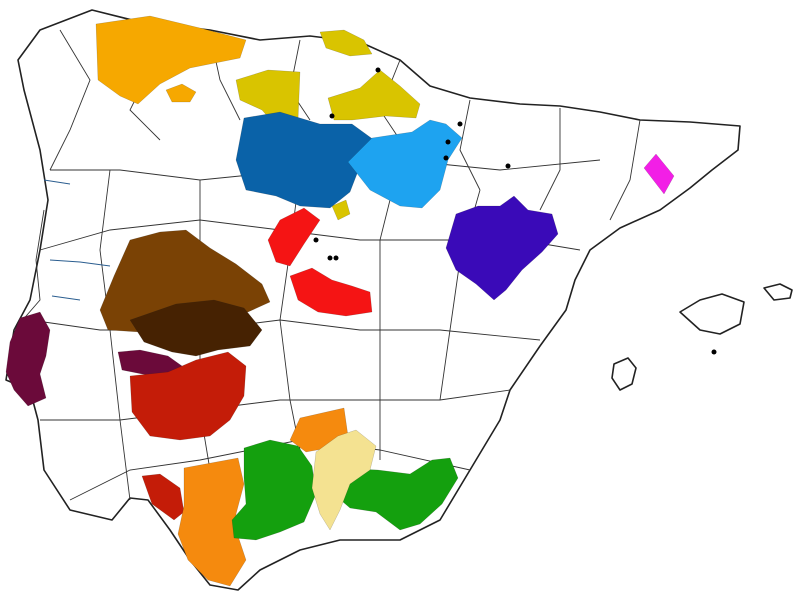  Describe the element at coordinates (341, 210) in the screenshot. I see `region-cantabria-basque-d` at that location.